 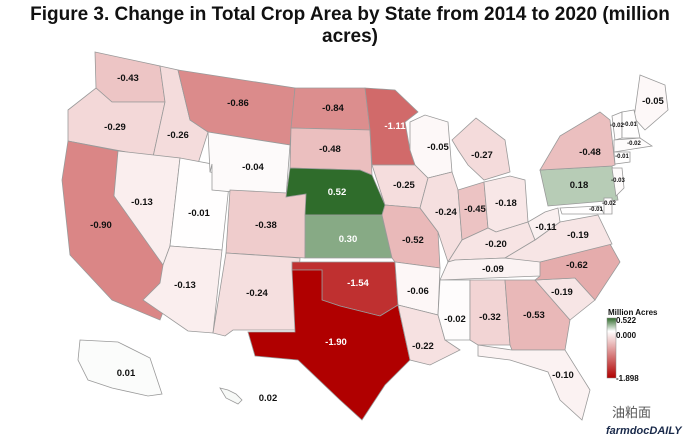 What do you see at coordinates (506, 203) in the screenshot?
I see `state-label-ohio: -0.18` at bounding box center [506, 203].